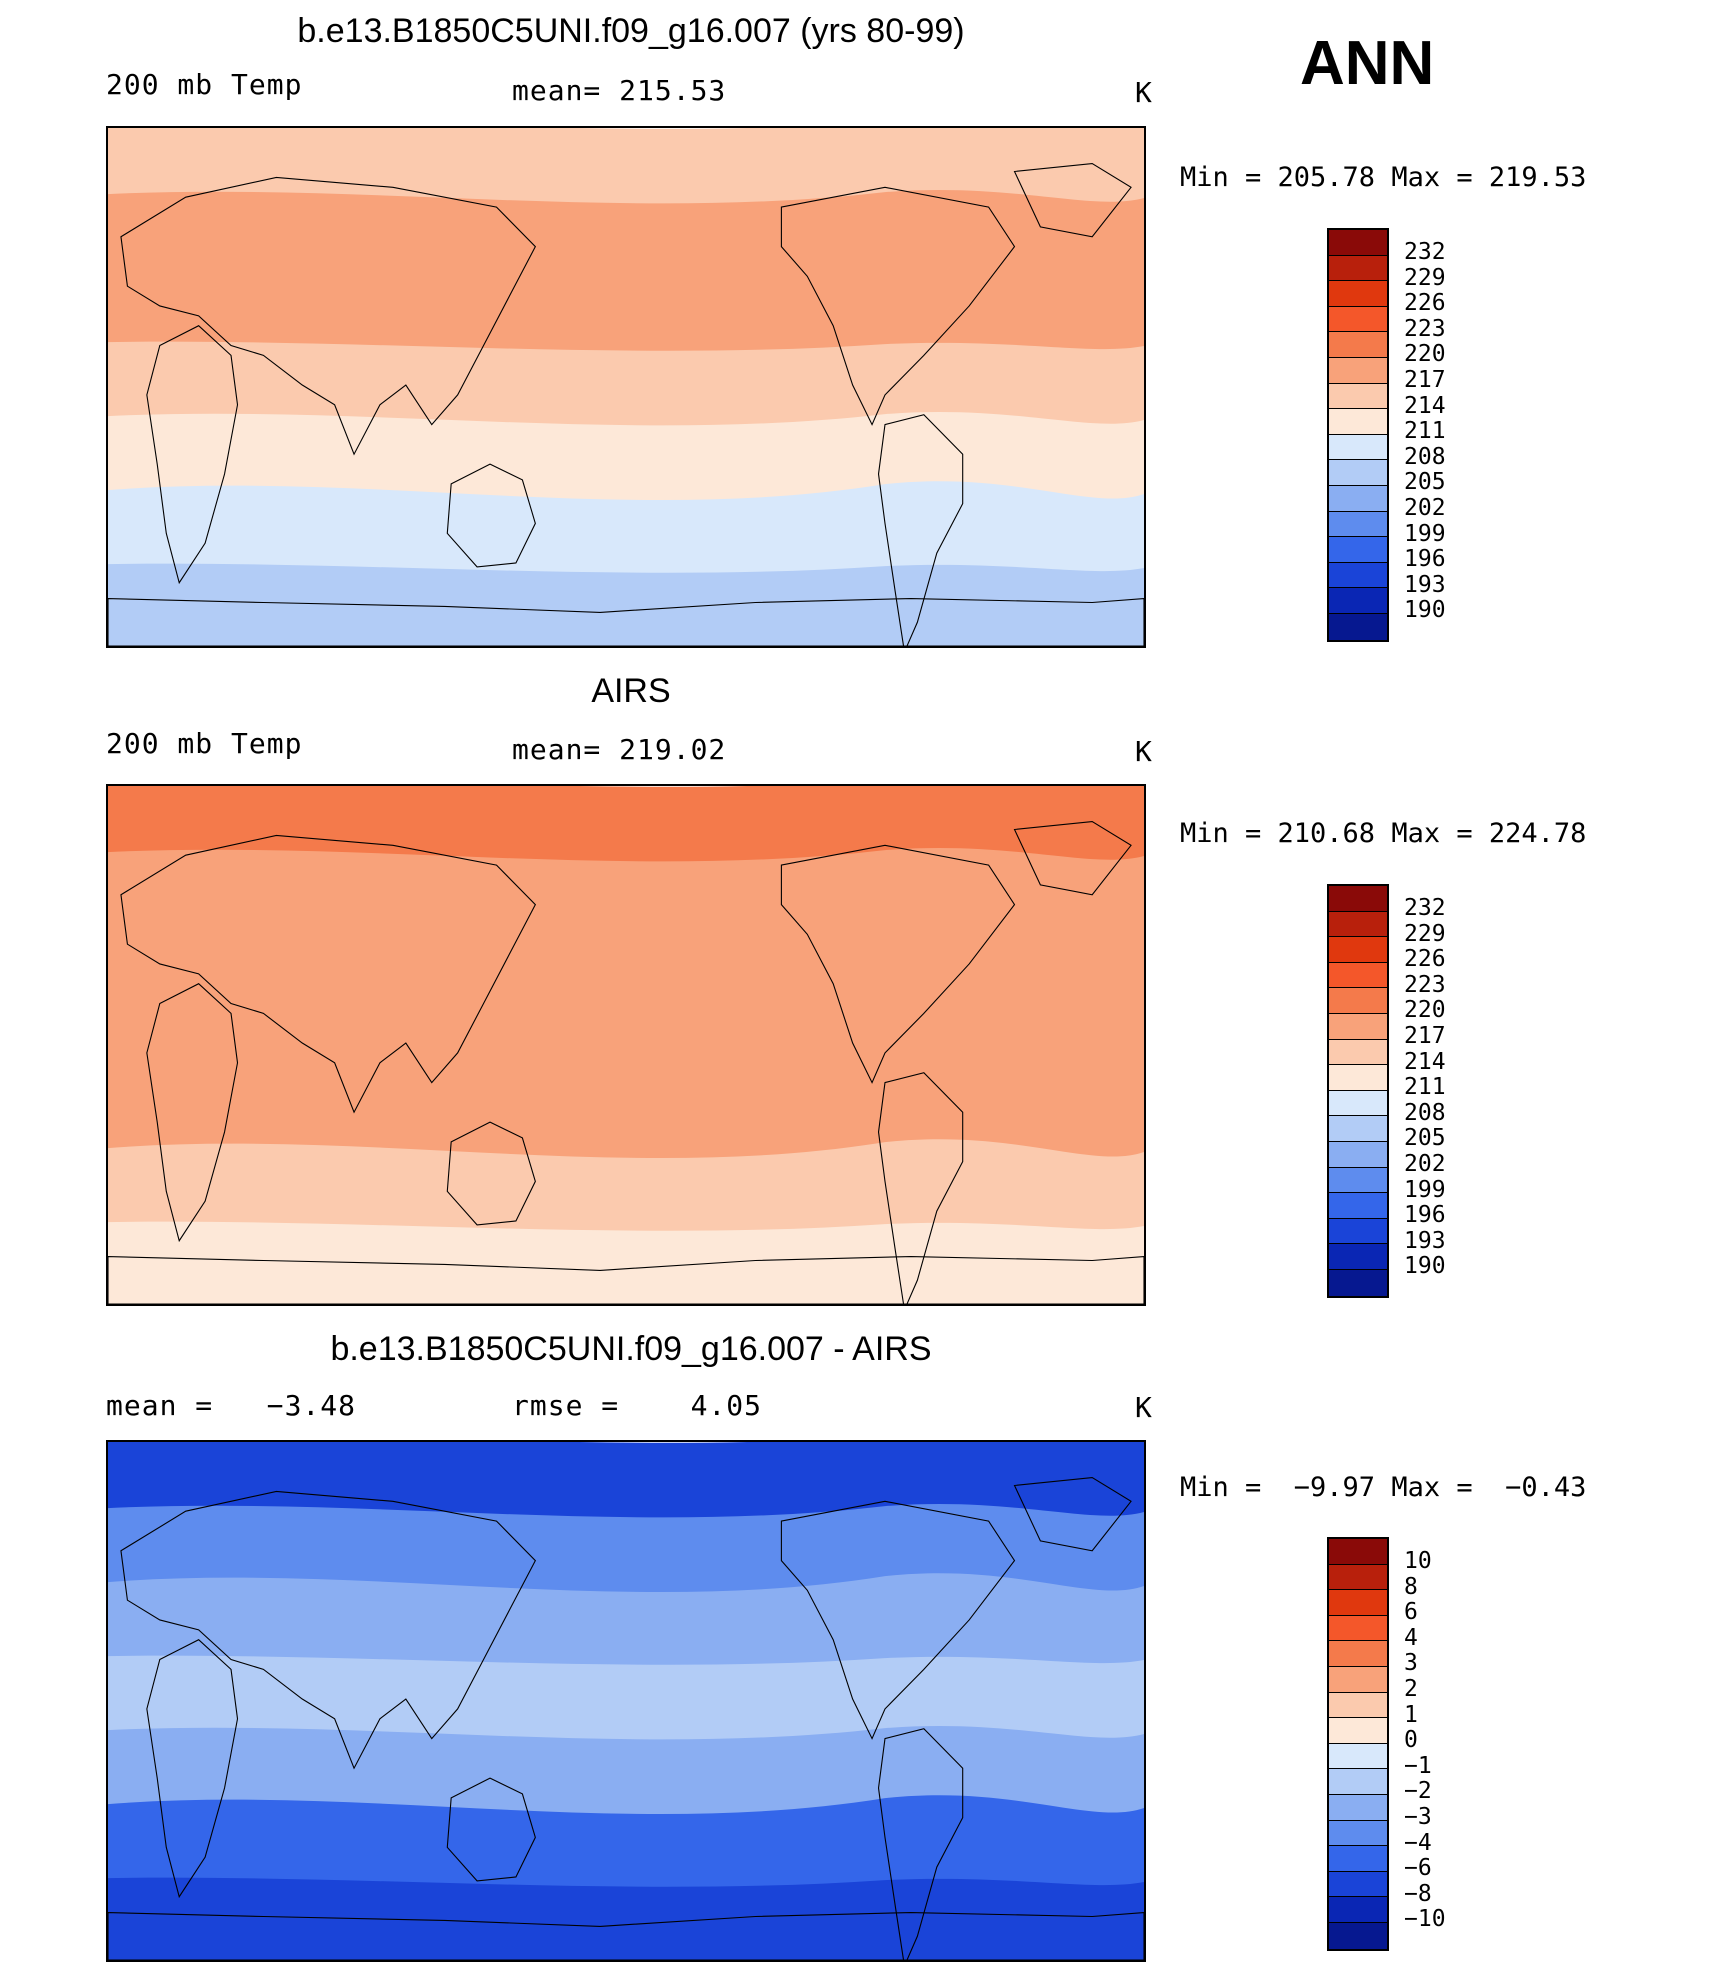  What do you see at coordinates (1411, 1663) in the screenshot?
I see `colorbar-tick-label: 3` at bounding box center [1411, 1663].